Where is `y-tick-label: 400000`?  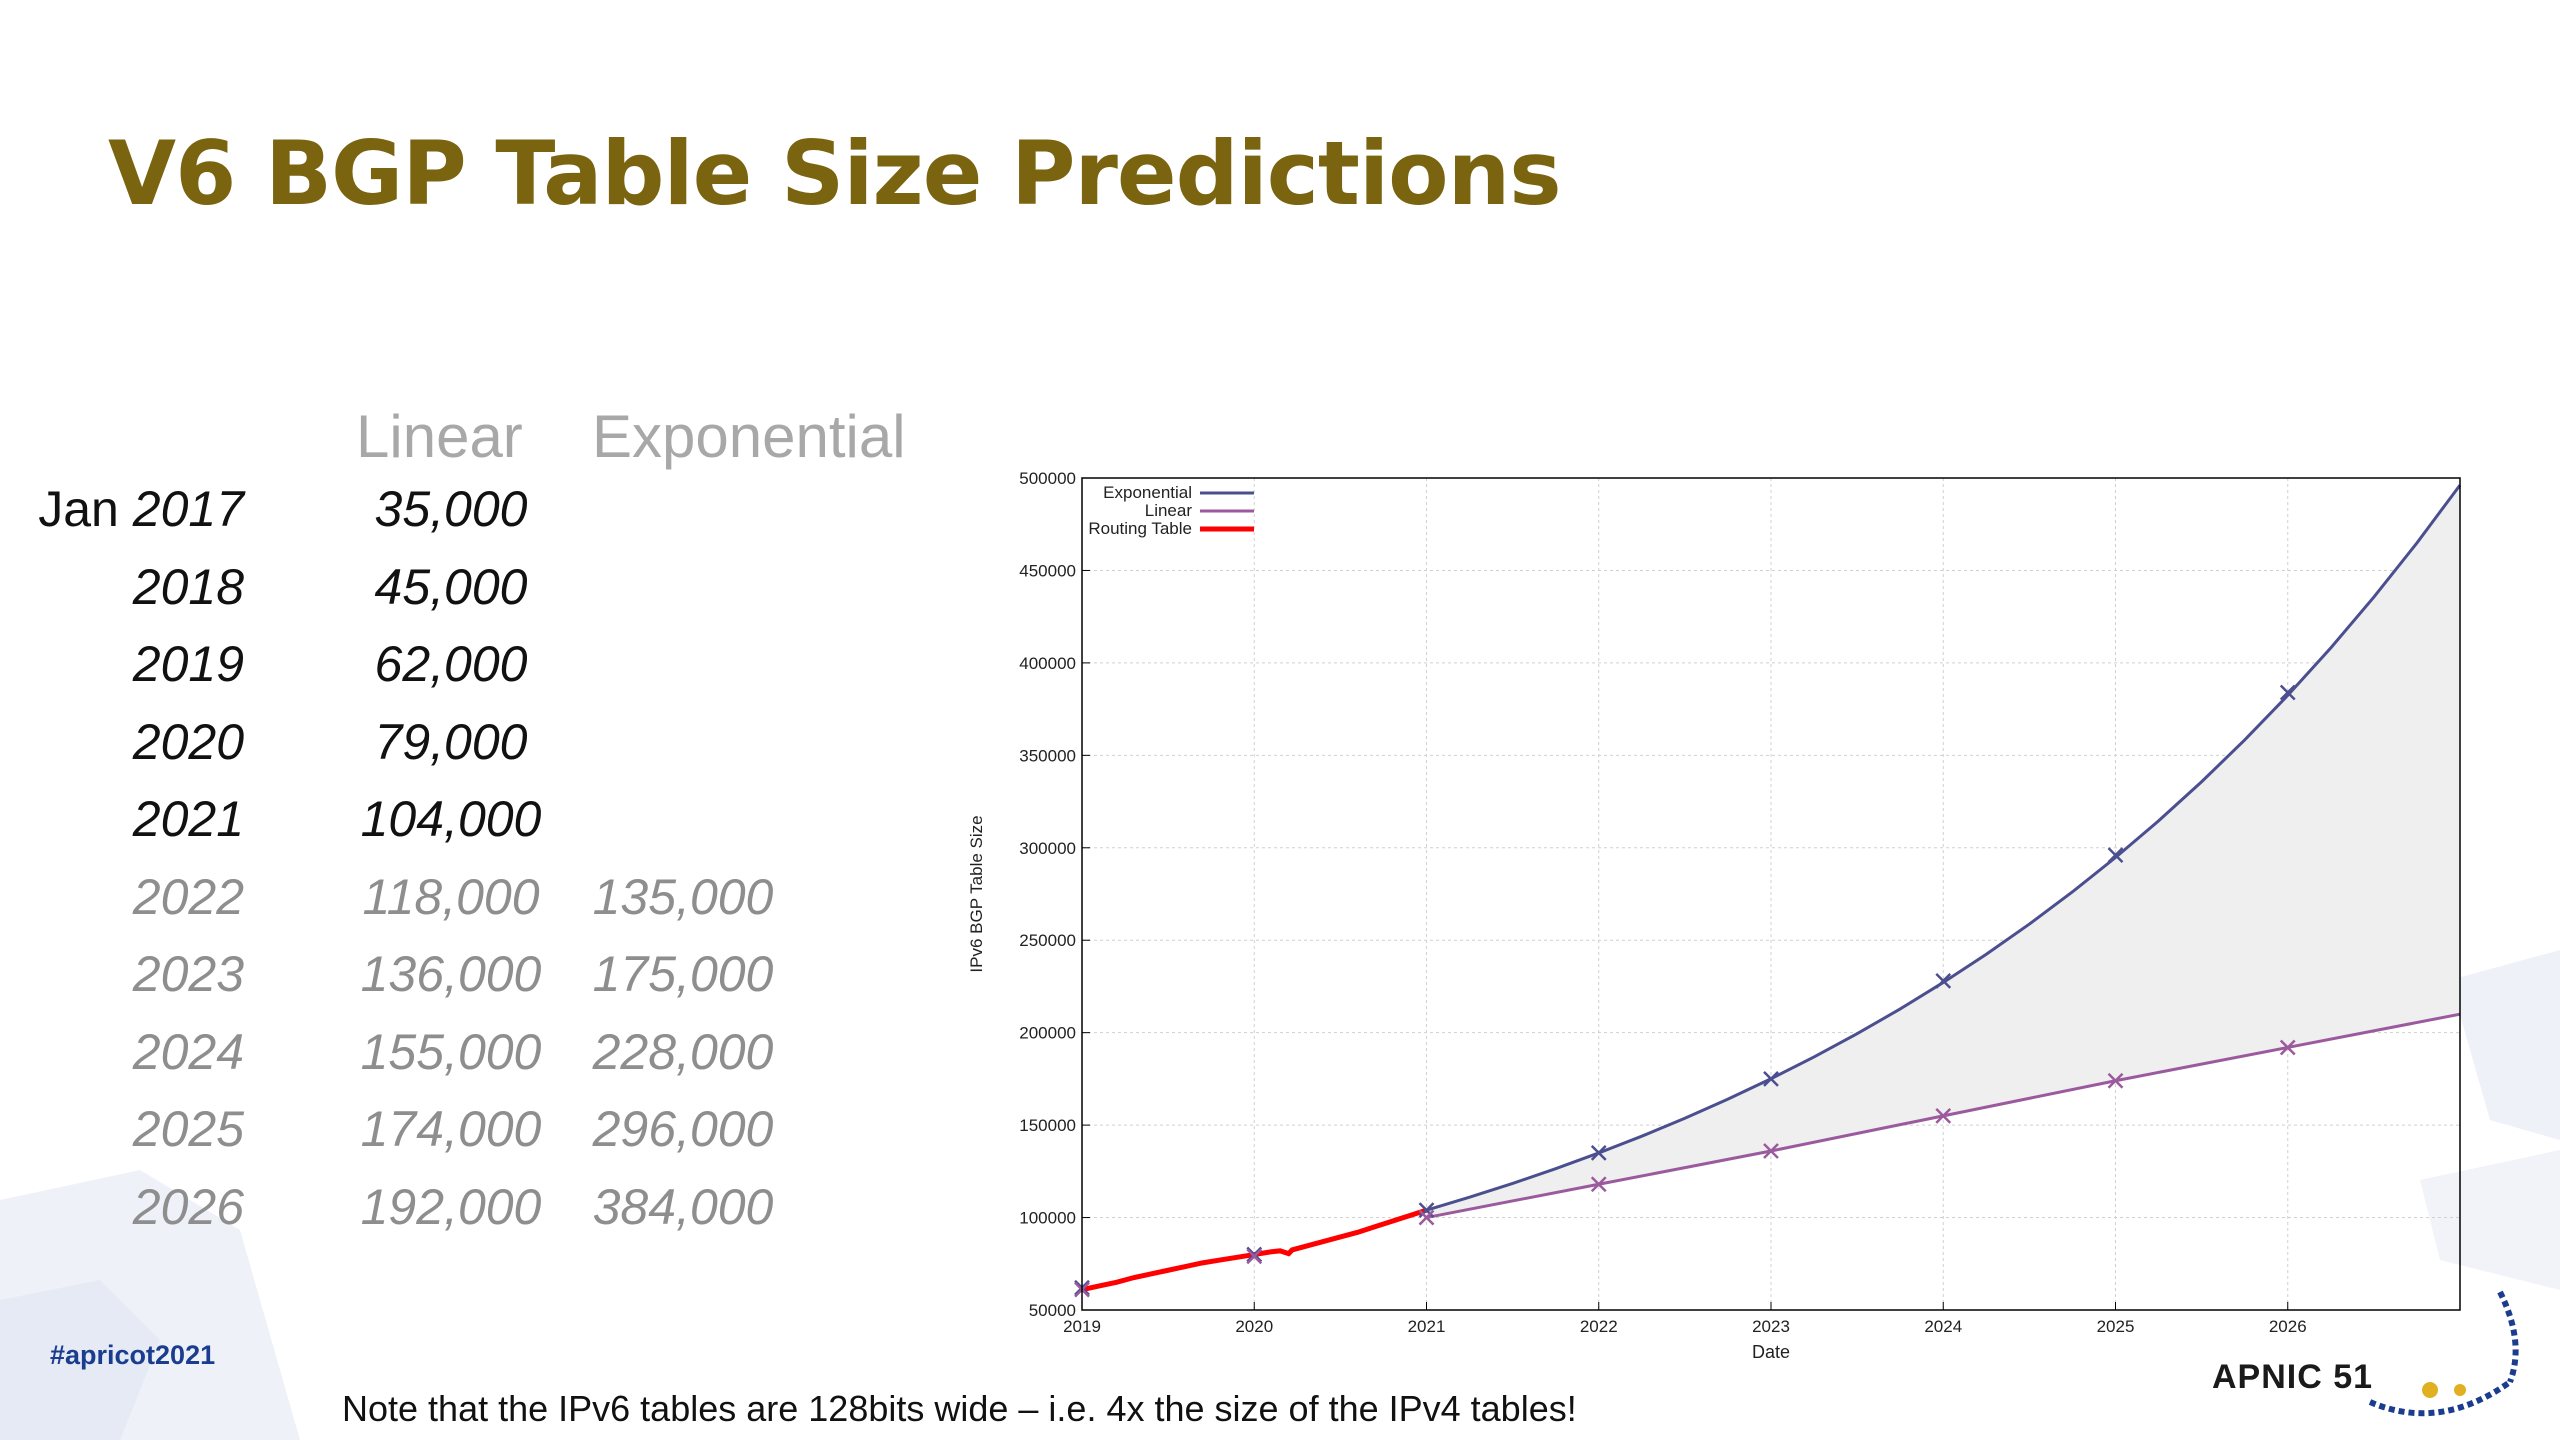
y-tick-label: 400000 is located at coordinates (1047, 663).